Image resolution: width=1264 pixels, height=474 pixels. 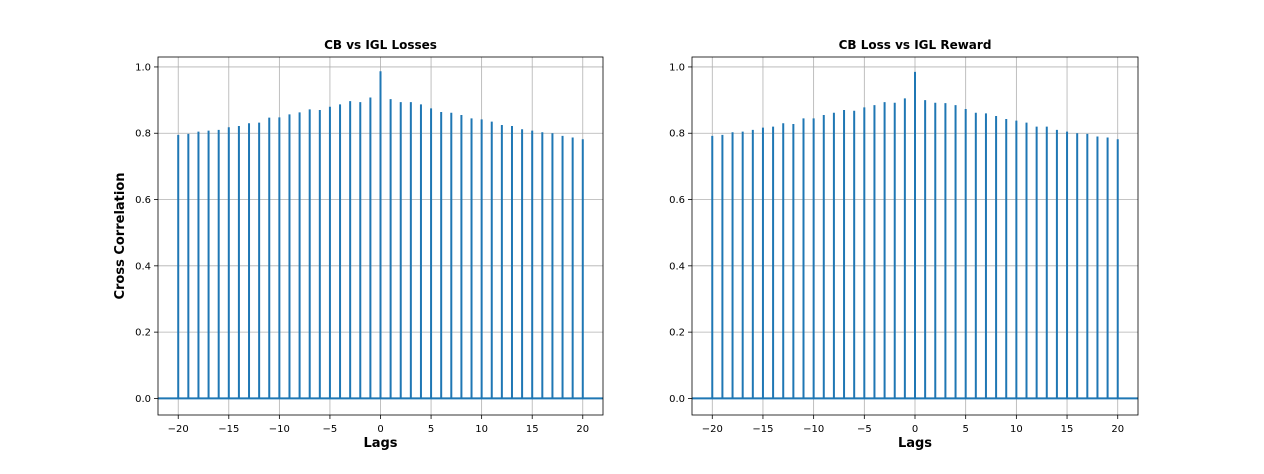 I want to click on chart-0-x-axis-label: Lags, so click(x=380, y=443).